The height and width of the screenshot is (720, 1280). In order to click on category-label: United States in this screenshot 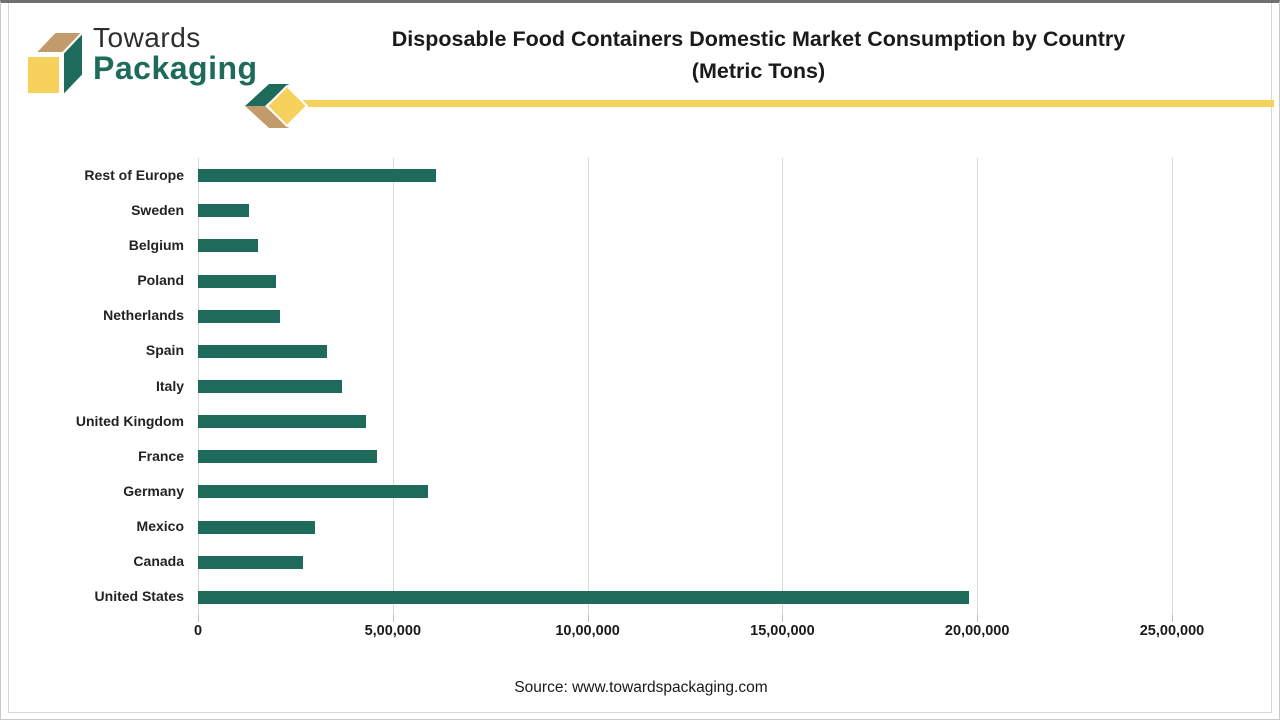, I will do `click(139, 596)`.